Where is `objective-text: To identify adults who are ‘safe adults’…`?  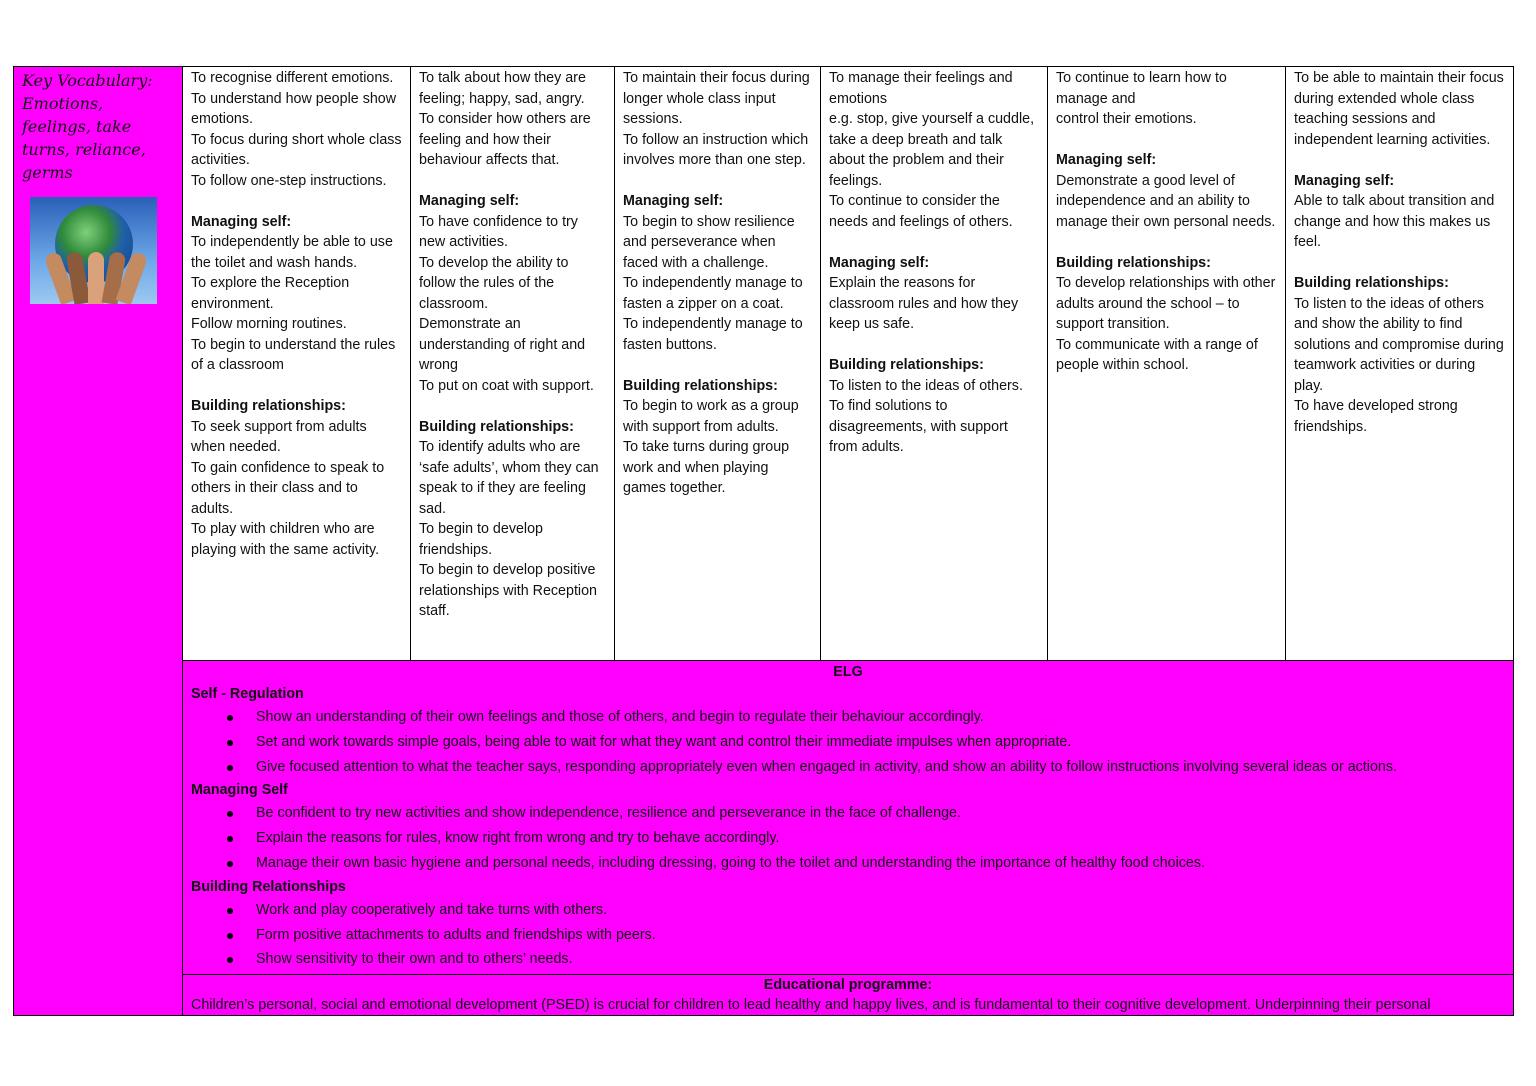 objective-text: To identify adults who are ‘safe adults’… is located at coordinates (509, 478).